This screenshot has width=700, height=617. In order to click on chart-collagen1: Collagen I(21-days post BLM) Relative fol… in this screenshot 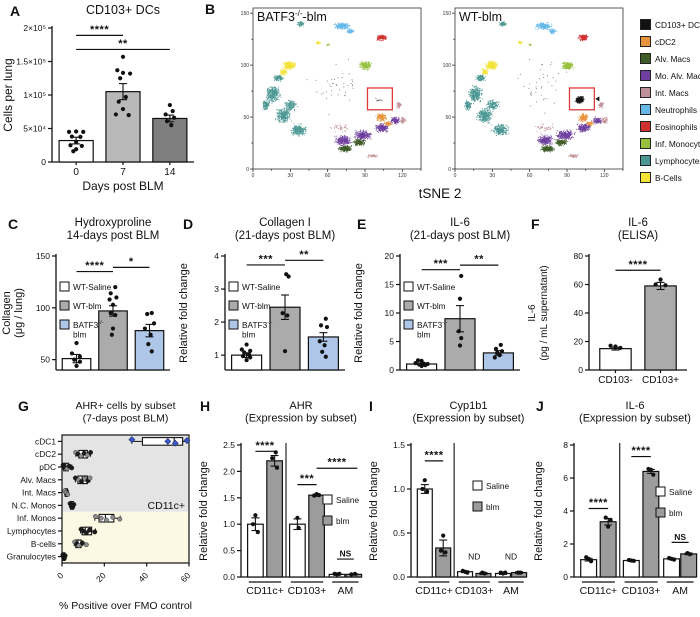, I will do `click(261, 294)`.